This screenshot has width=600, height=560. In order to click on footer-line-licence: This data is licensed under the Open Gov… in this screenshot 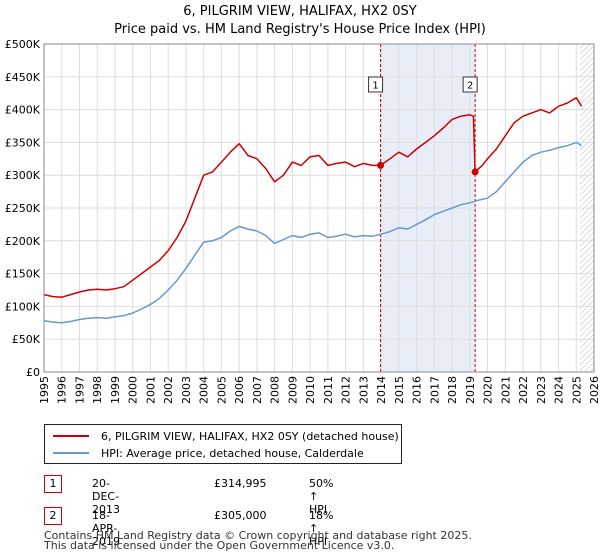, I will do `click(219, 545)`.